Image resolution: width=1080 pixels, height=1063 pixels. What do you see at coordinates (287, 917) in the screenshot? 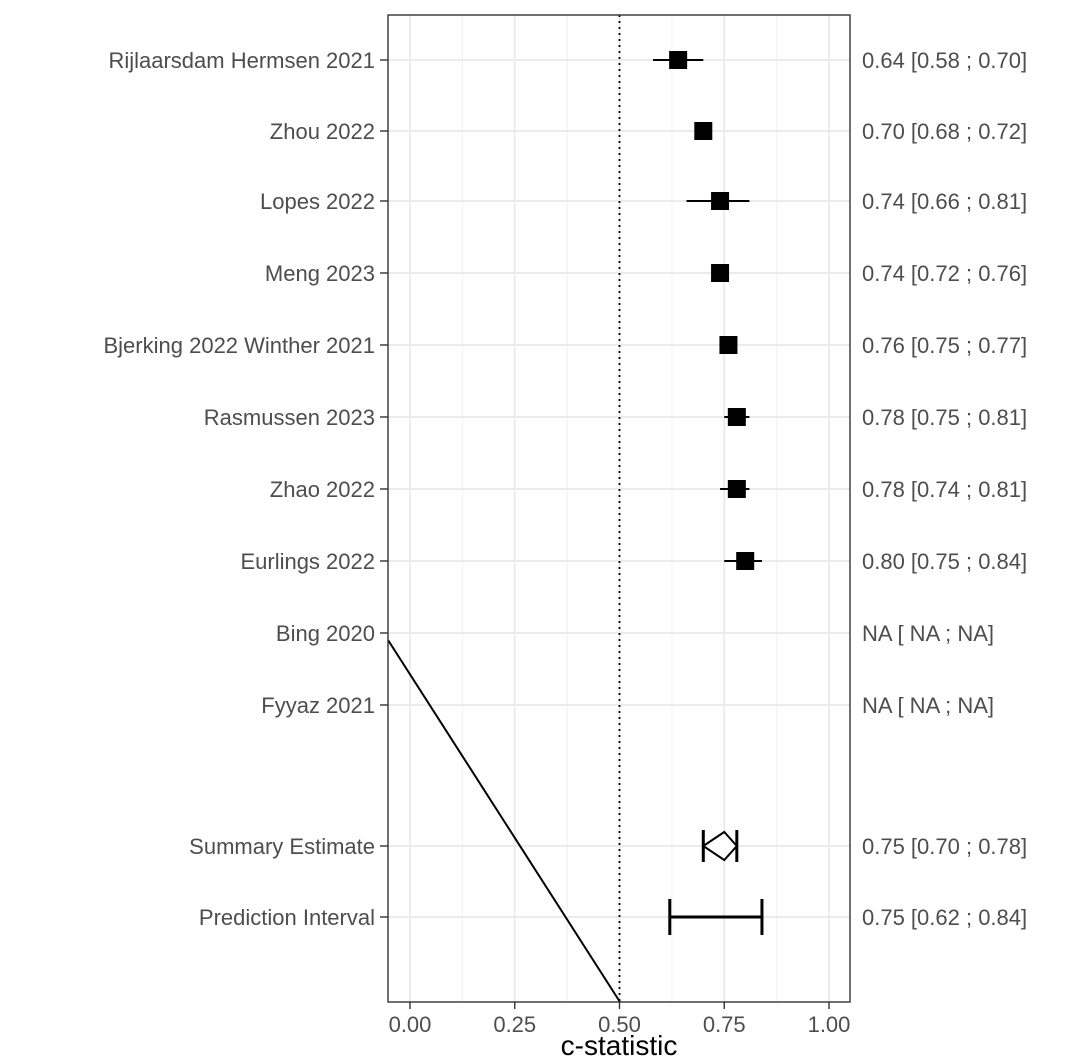
I see `prediction-label: Prediction Interval` at bounding box center [287, 917].